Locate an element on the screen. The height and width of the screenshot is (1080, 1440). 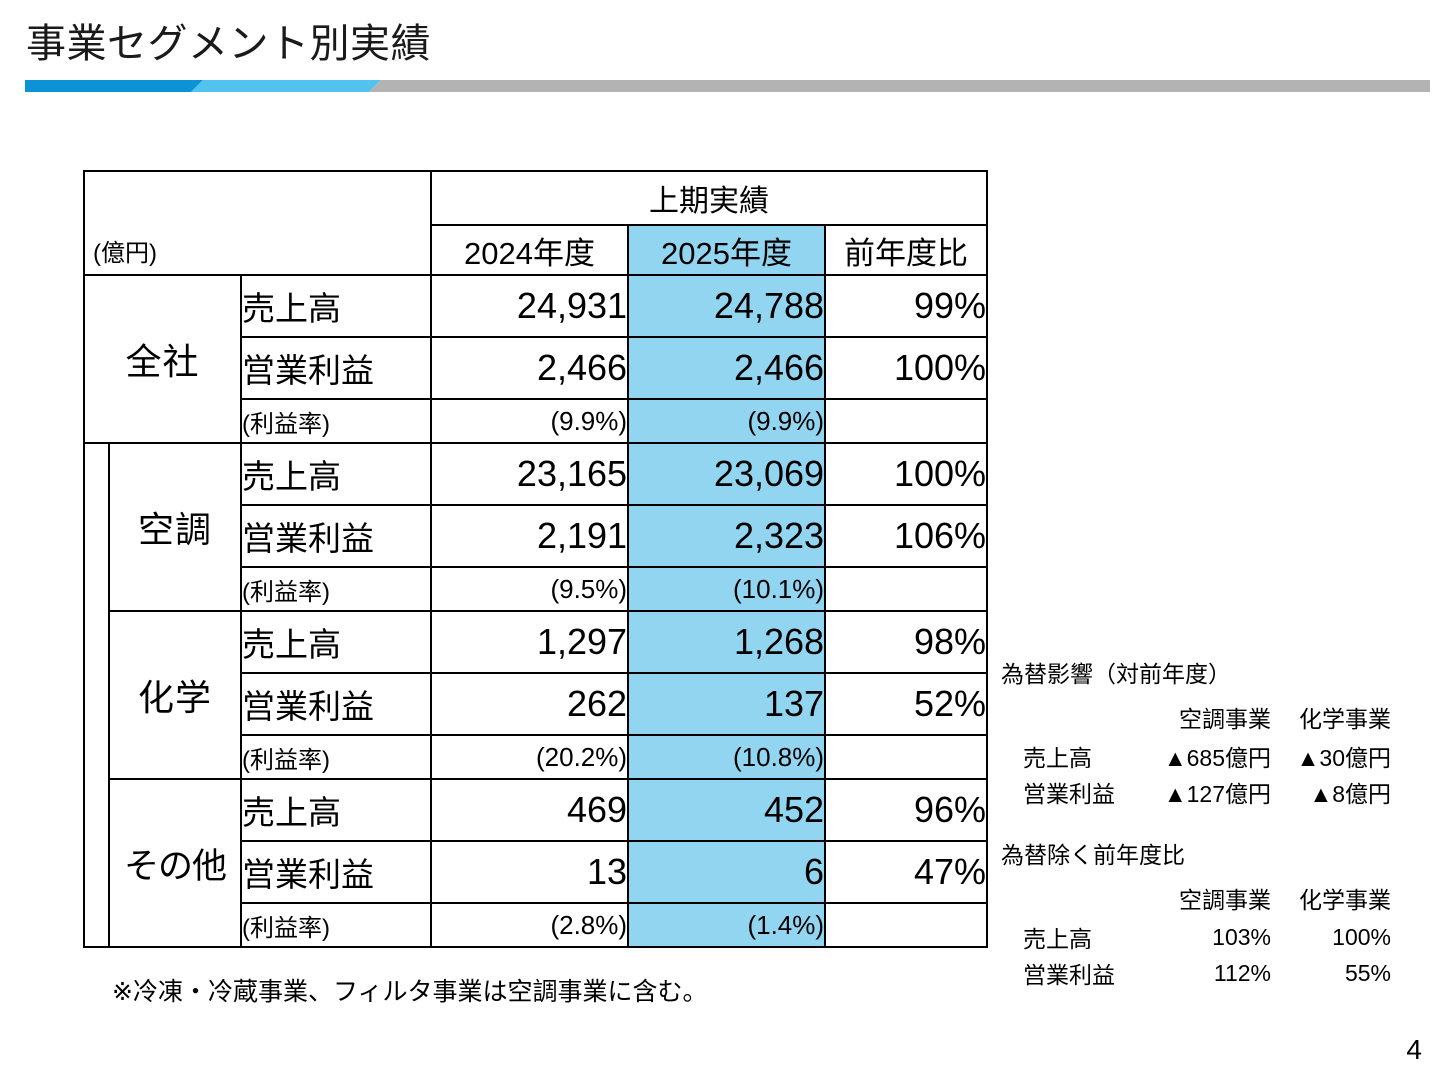
annotation-exfx-sales-air: 103% is located at coordinates (1241, 936).